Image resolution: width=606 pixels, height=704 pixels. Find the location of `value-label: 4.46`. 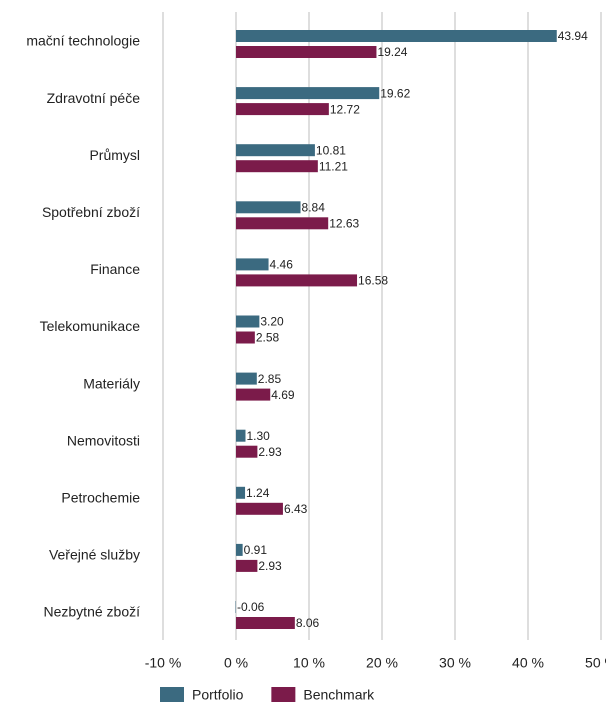

value-label: 4.46 is located at coordinates (282, 265).